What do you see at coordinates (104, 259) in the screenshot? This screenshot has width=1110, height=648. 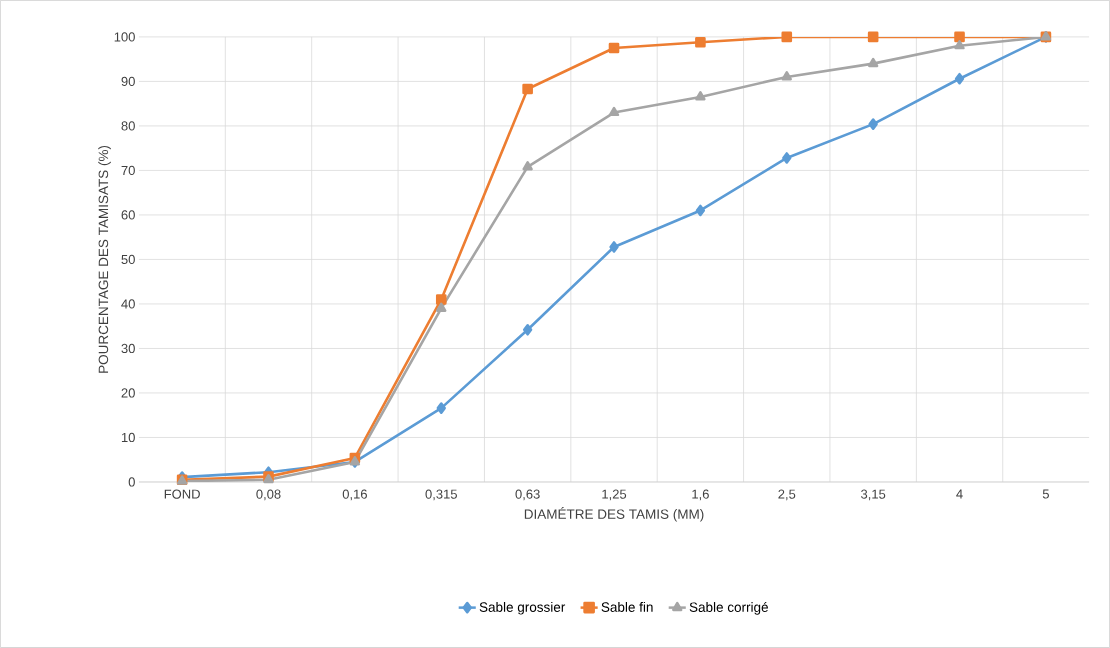 I see `y-axis-title: POURCENTAGE DES TAMISATS (%)` at bounding box center [104, 259].